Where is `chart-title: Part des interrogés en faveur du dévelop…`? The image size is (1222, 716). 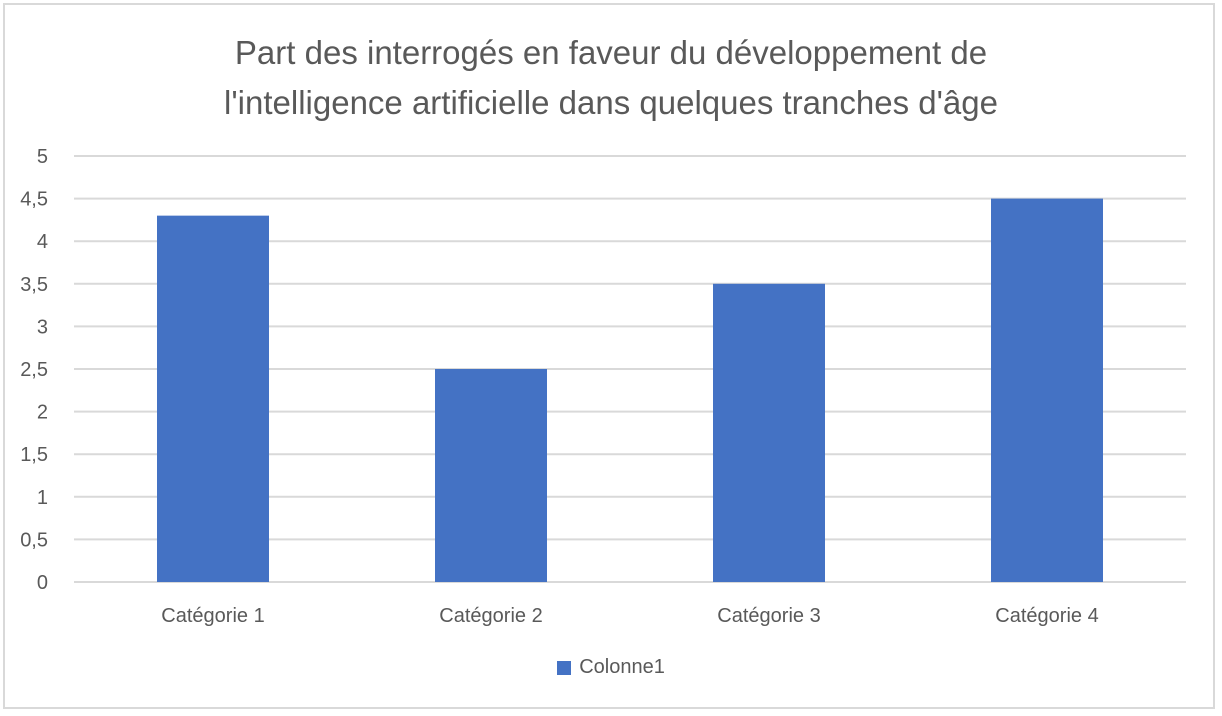
chart-title: Part des interrogés en faveur du dévelop… is located at coordinates (611, 78).